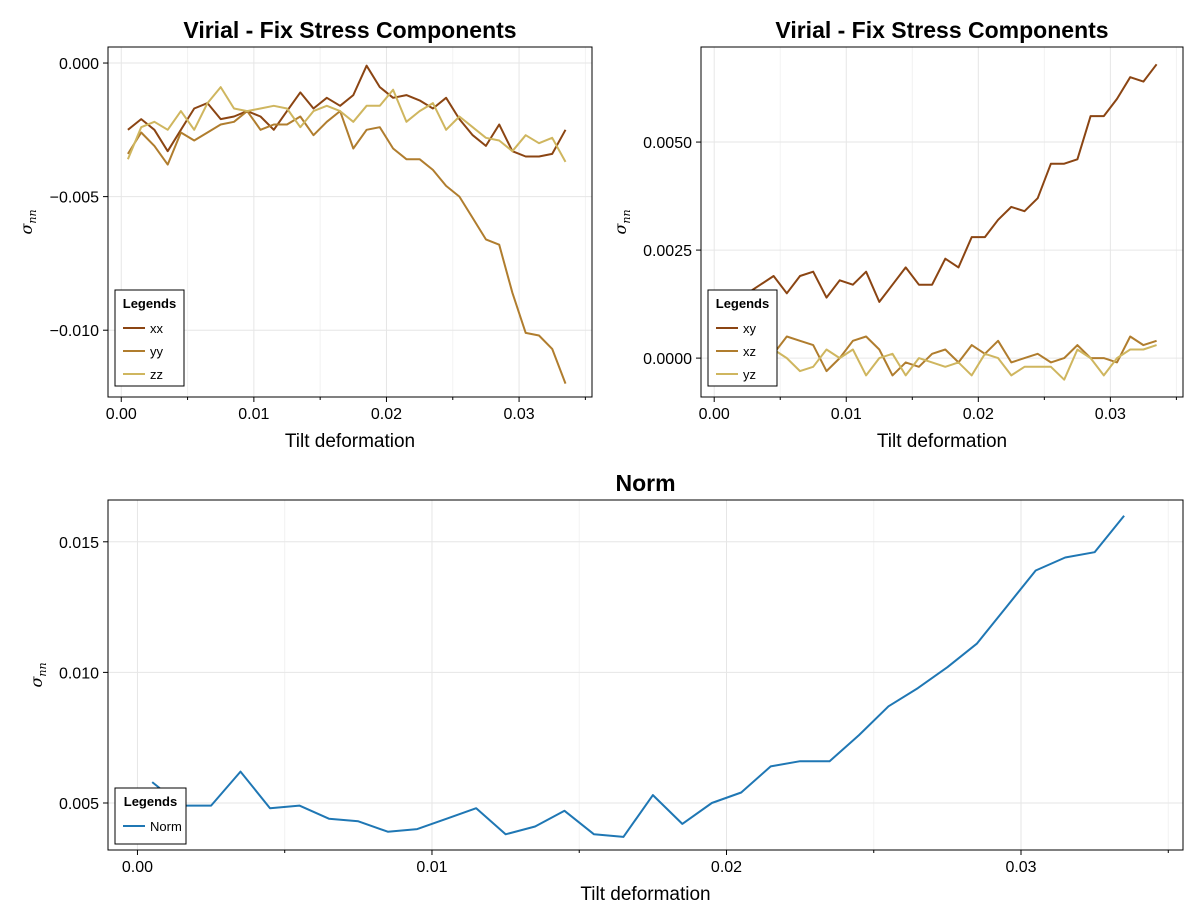 This screenshot has width=1200, height=920. I want to click on y-tick-label: 0.0050, so click(667, 143).